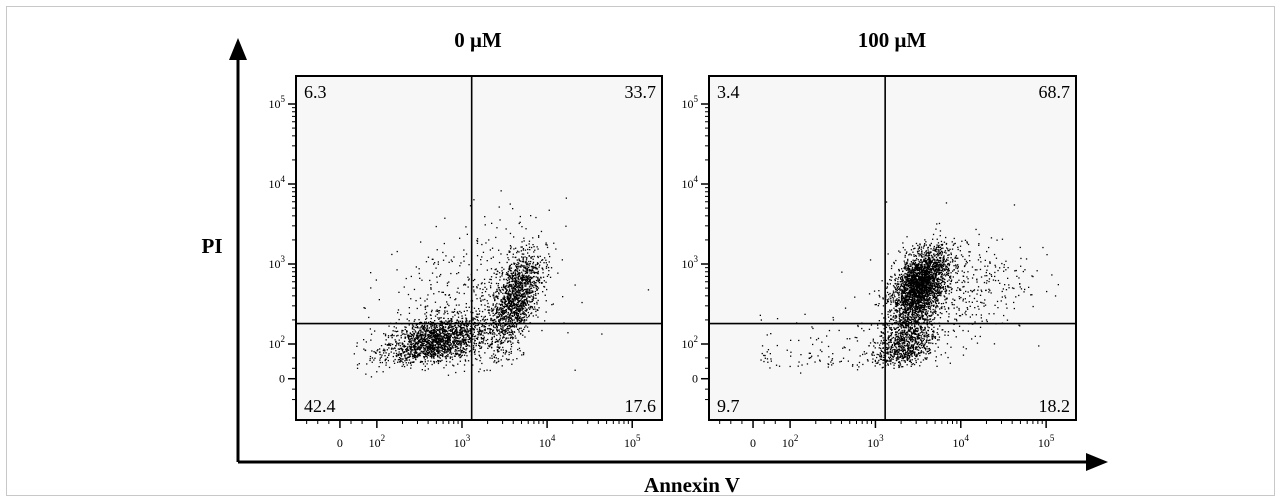 This screenshot has width=1281, height=502. I want to click on x-tick-exponent: 5, so click(638, 438).